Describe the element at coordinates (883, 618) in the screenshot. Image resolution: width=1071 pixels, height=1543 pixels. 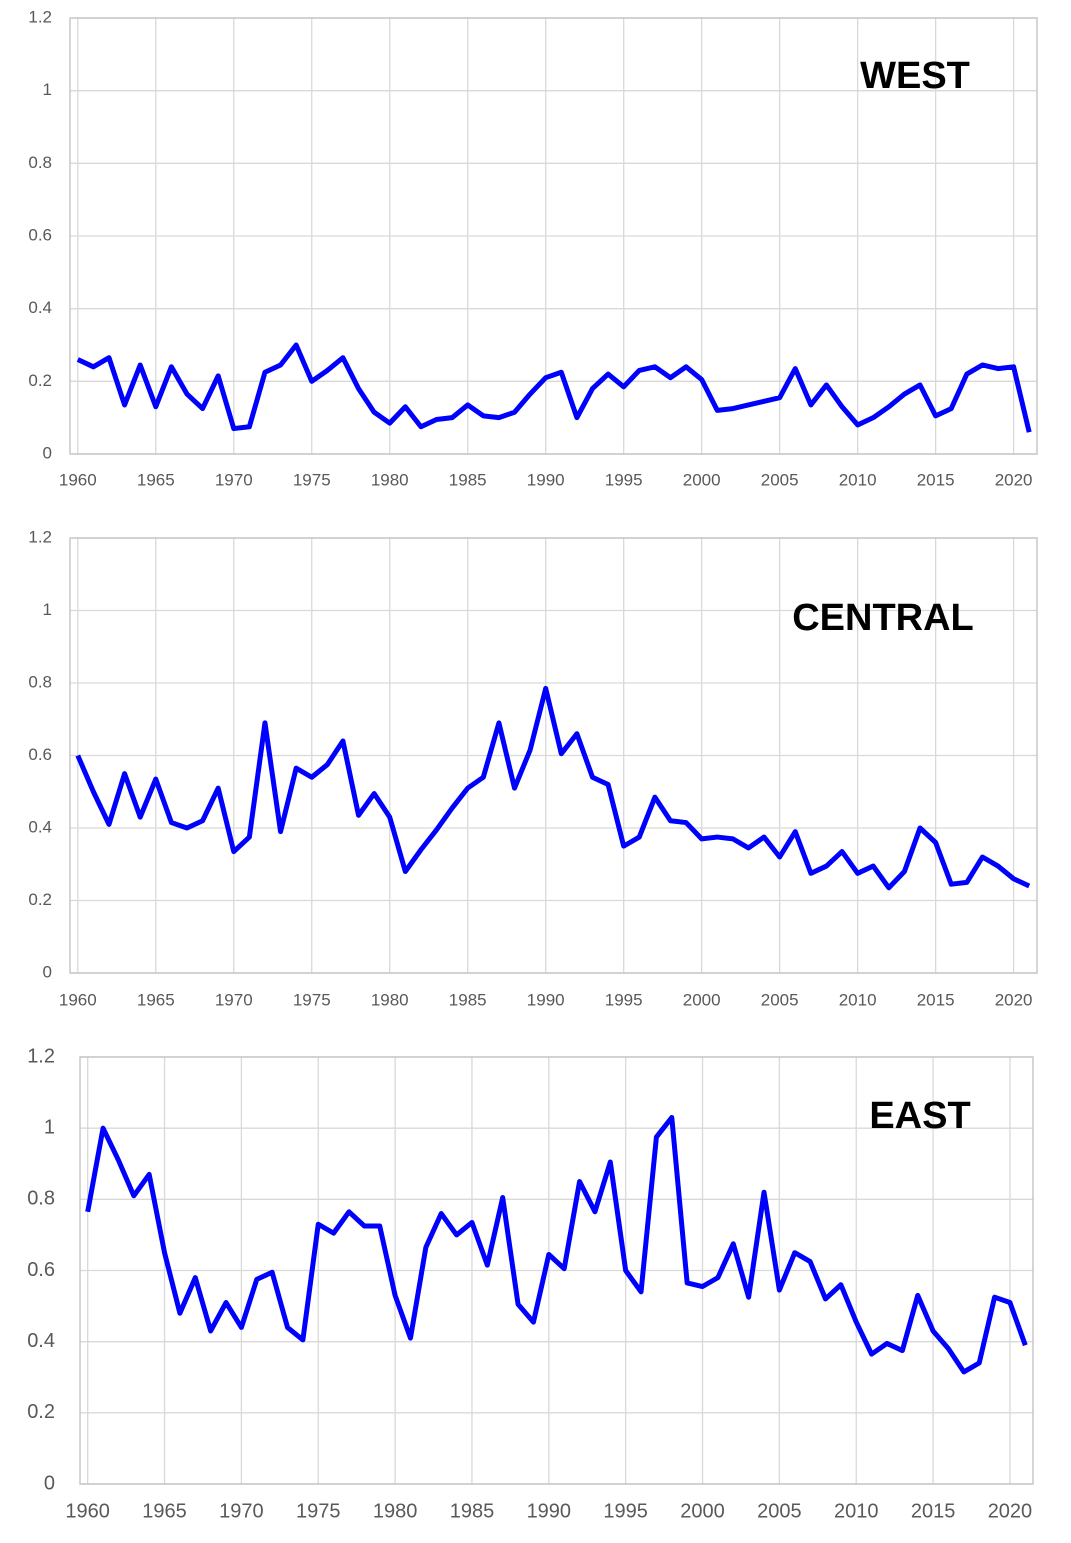
I see `annotation: CENTRAL` at that location.